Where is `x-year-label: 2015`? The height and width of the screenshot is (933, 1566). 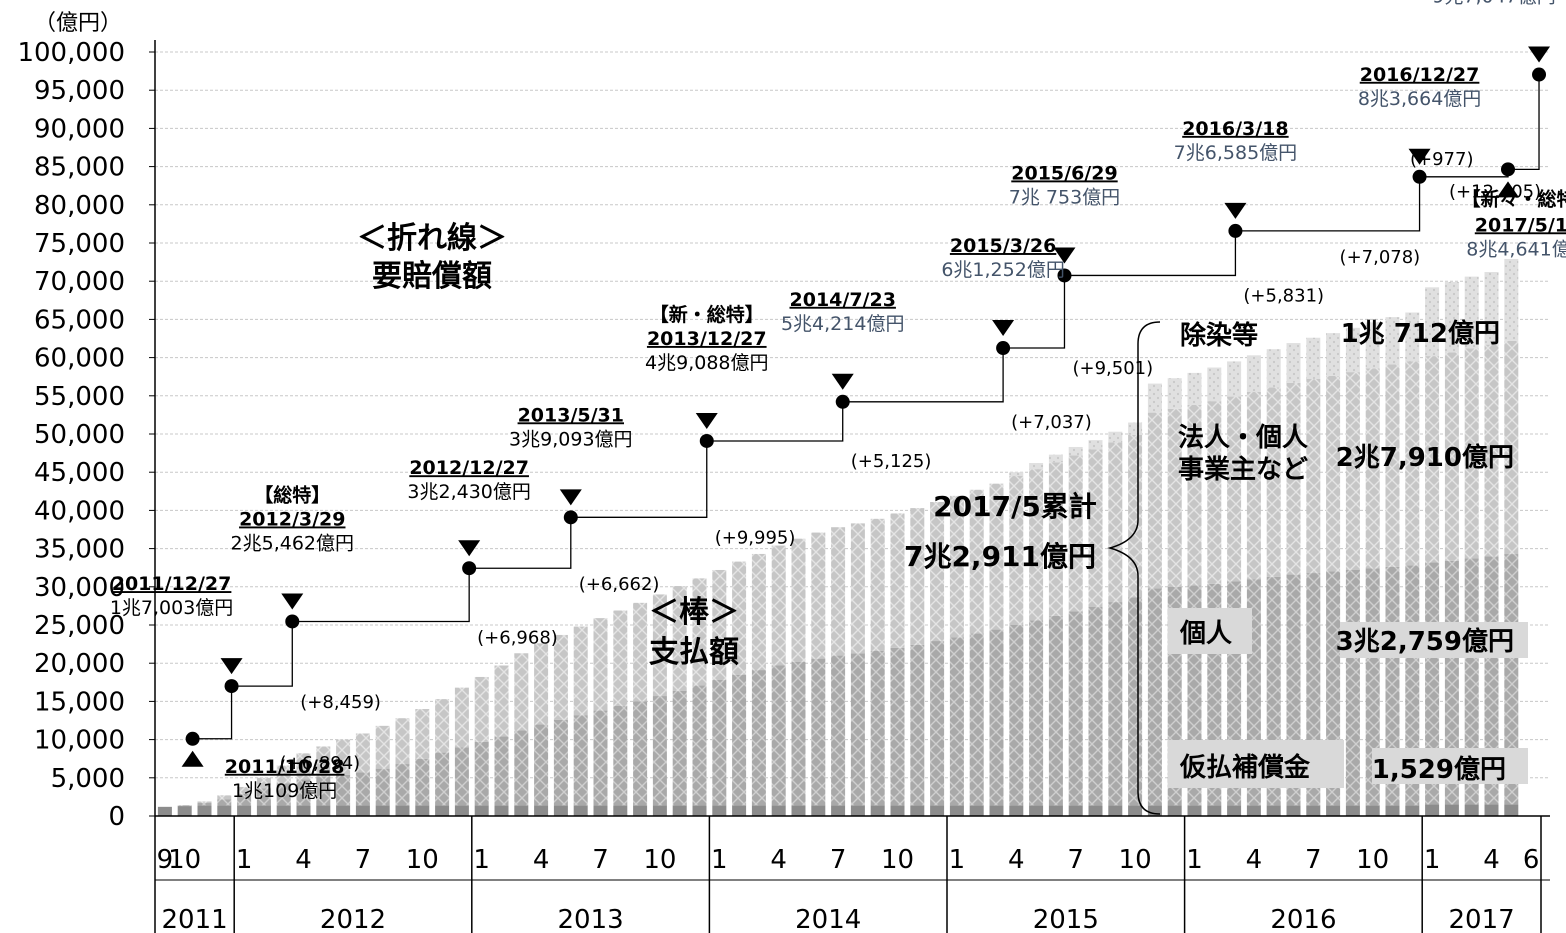 x-year-label: 2015 is located at coordinates (1066, 919).